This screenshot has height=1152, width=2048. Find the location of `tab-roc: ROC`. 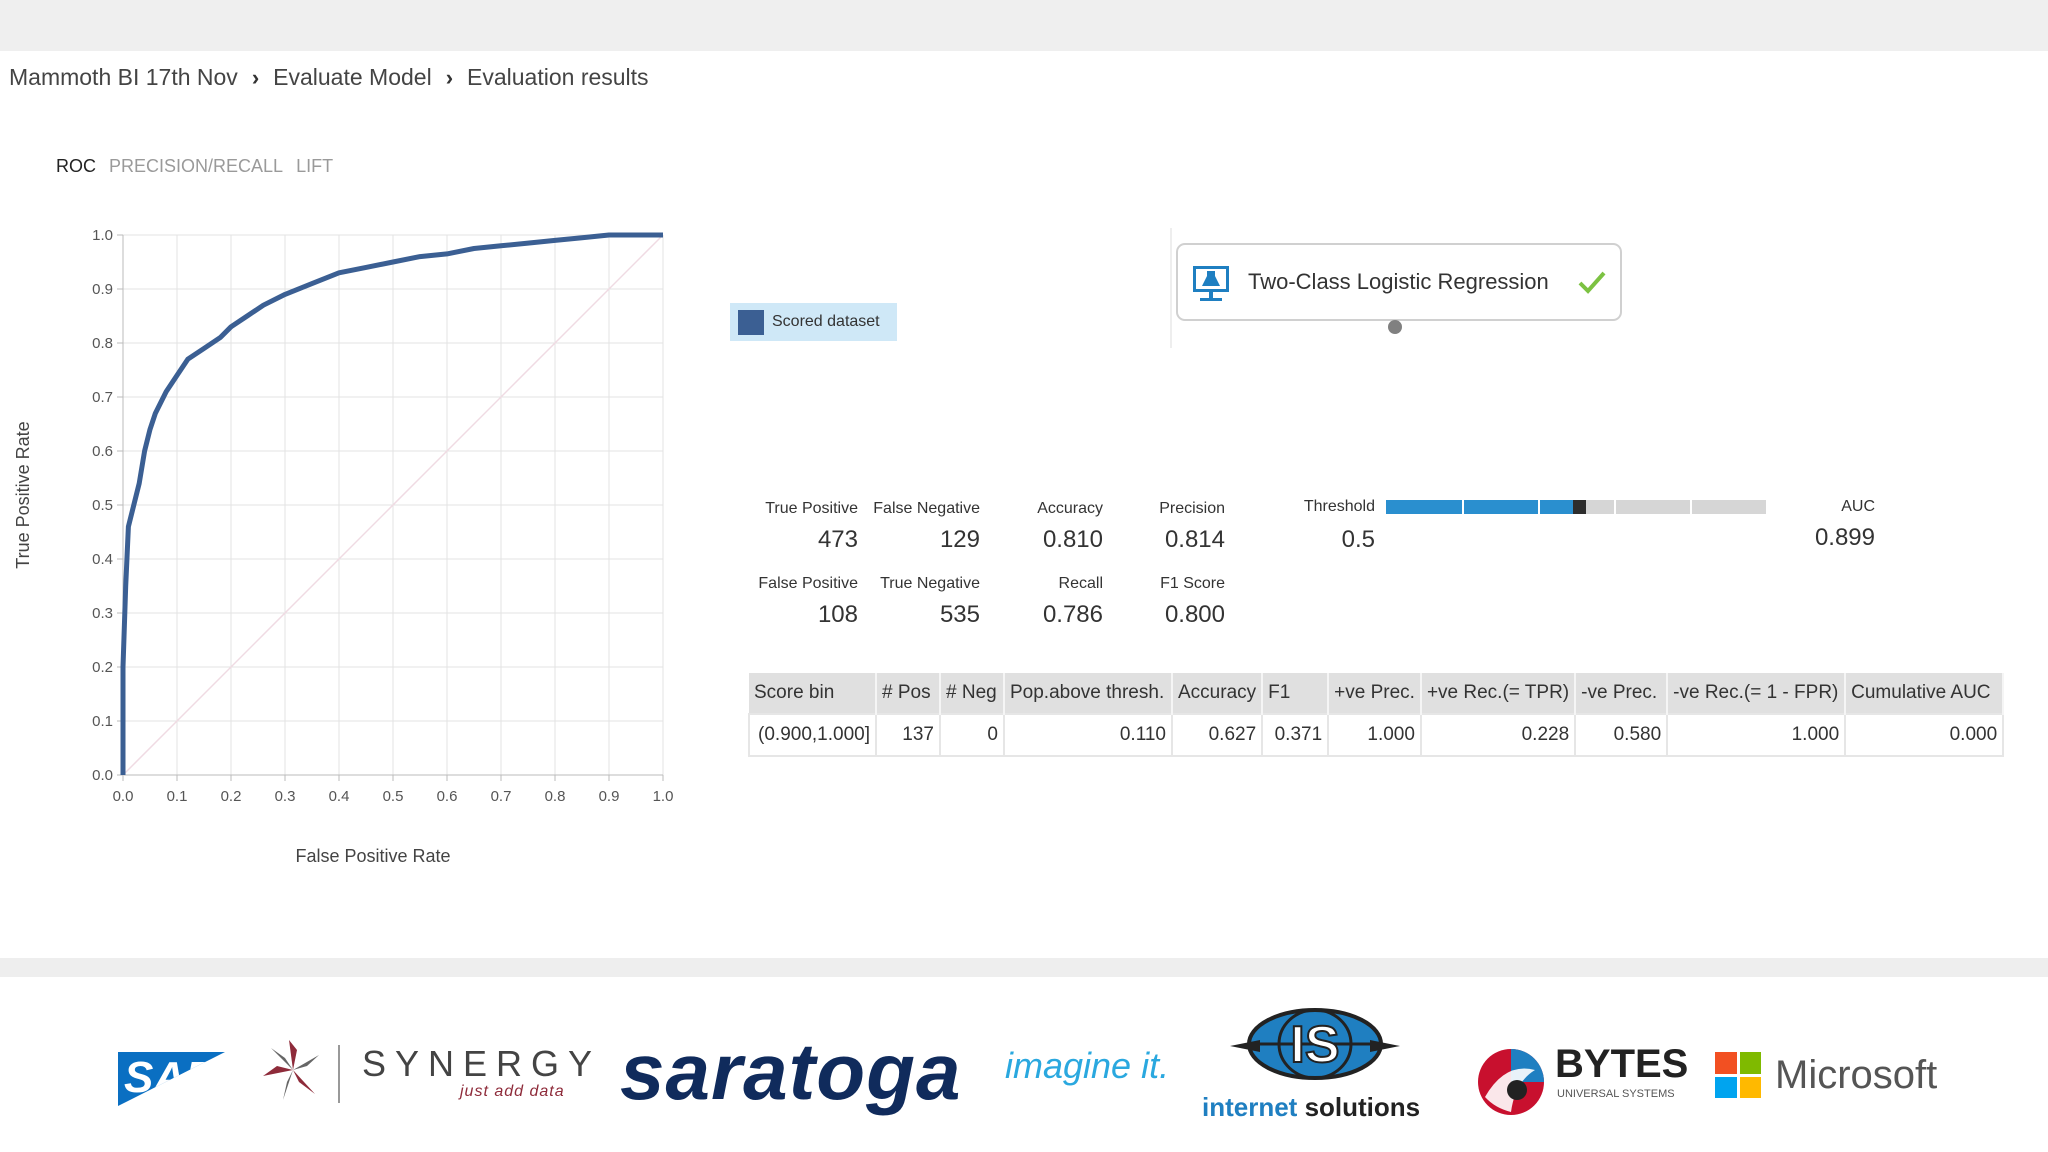

tab-roc: ROC is located at coordinates (76, 166).